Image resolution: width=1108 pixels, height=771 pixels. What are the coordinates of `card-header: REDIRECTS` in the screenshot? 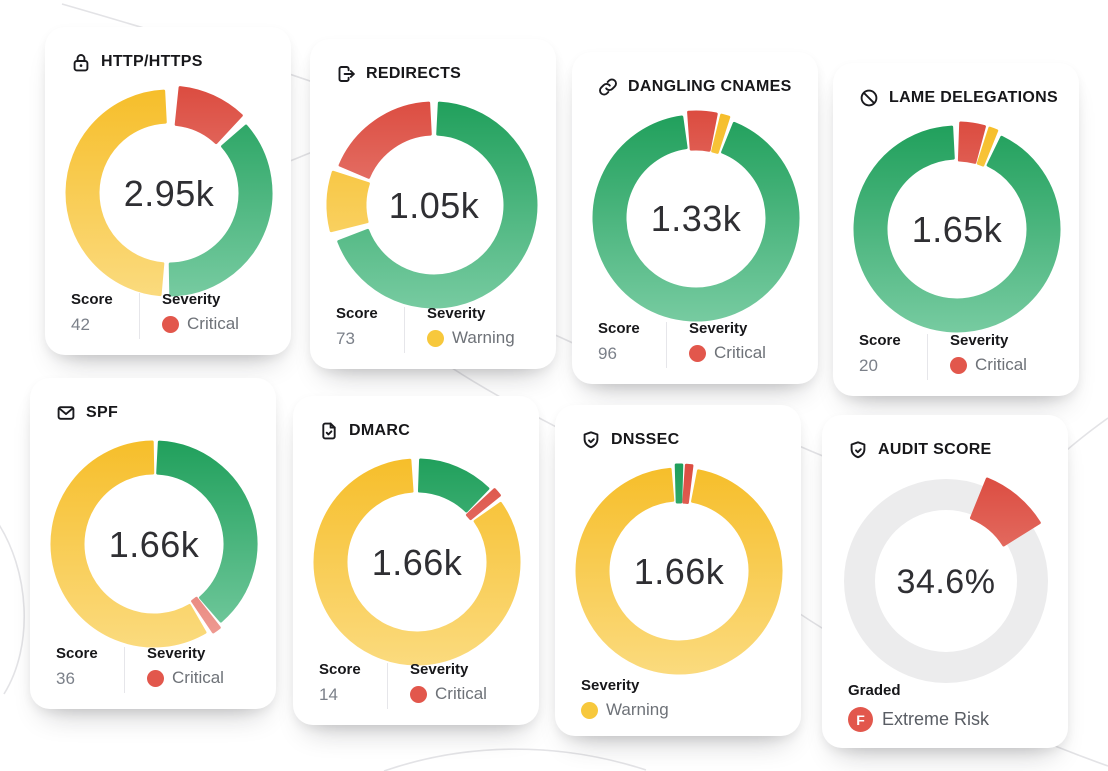 It's located at (433, 62).